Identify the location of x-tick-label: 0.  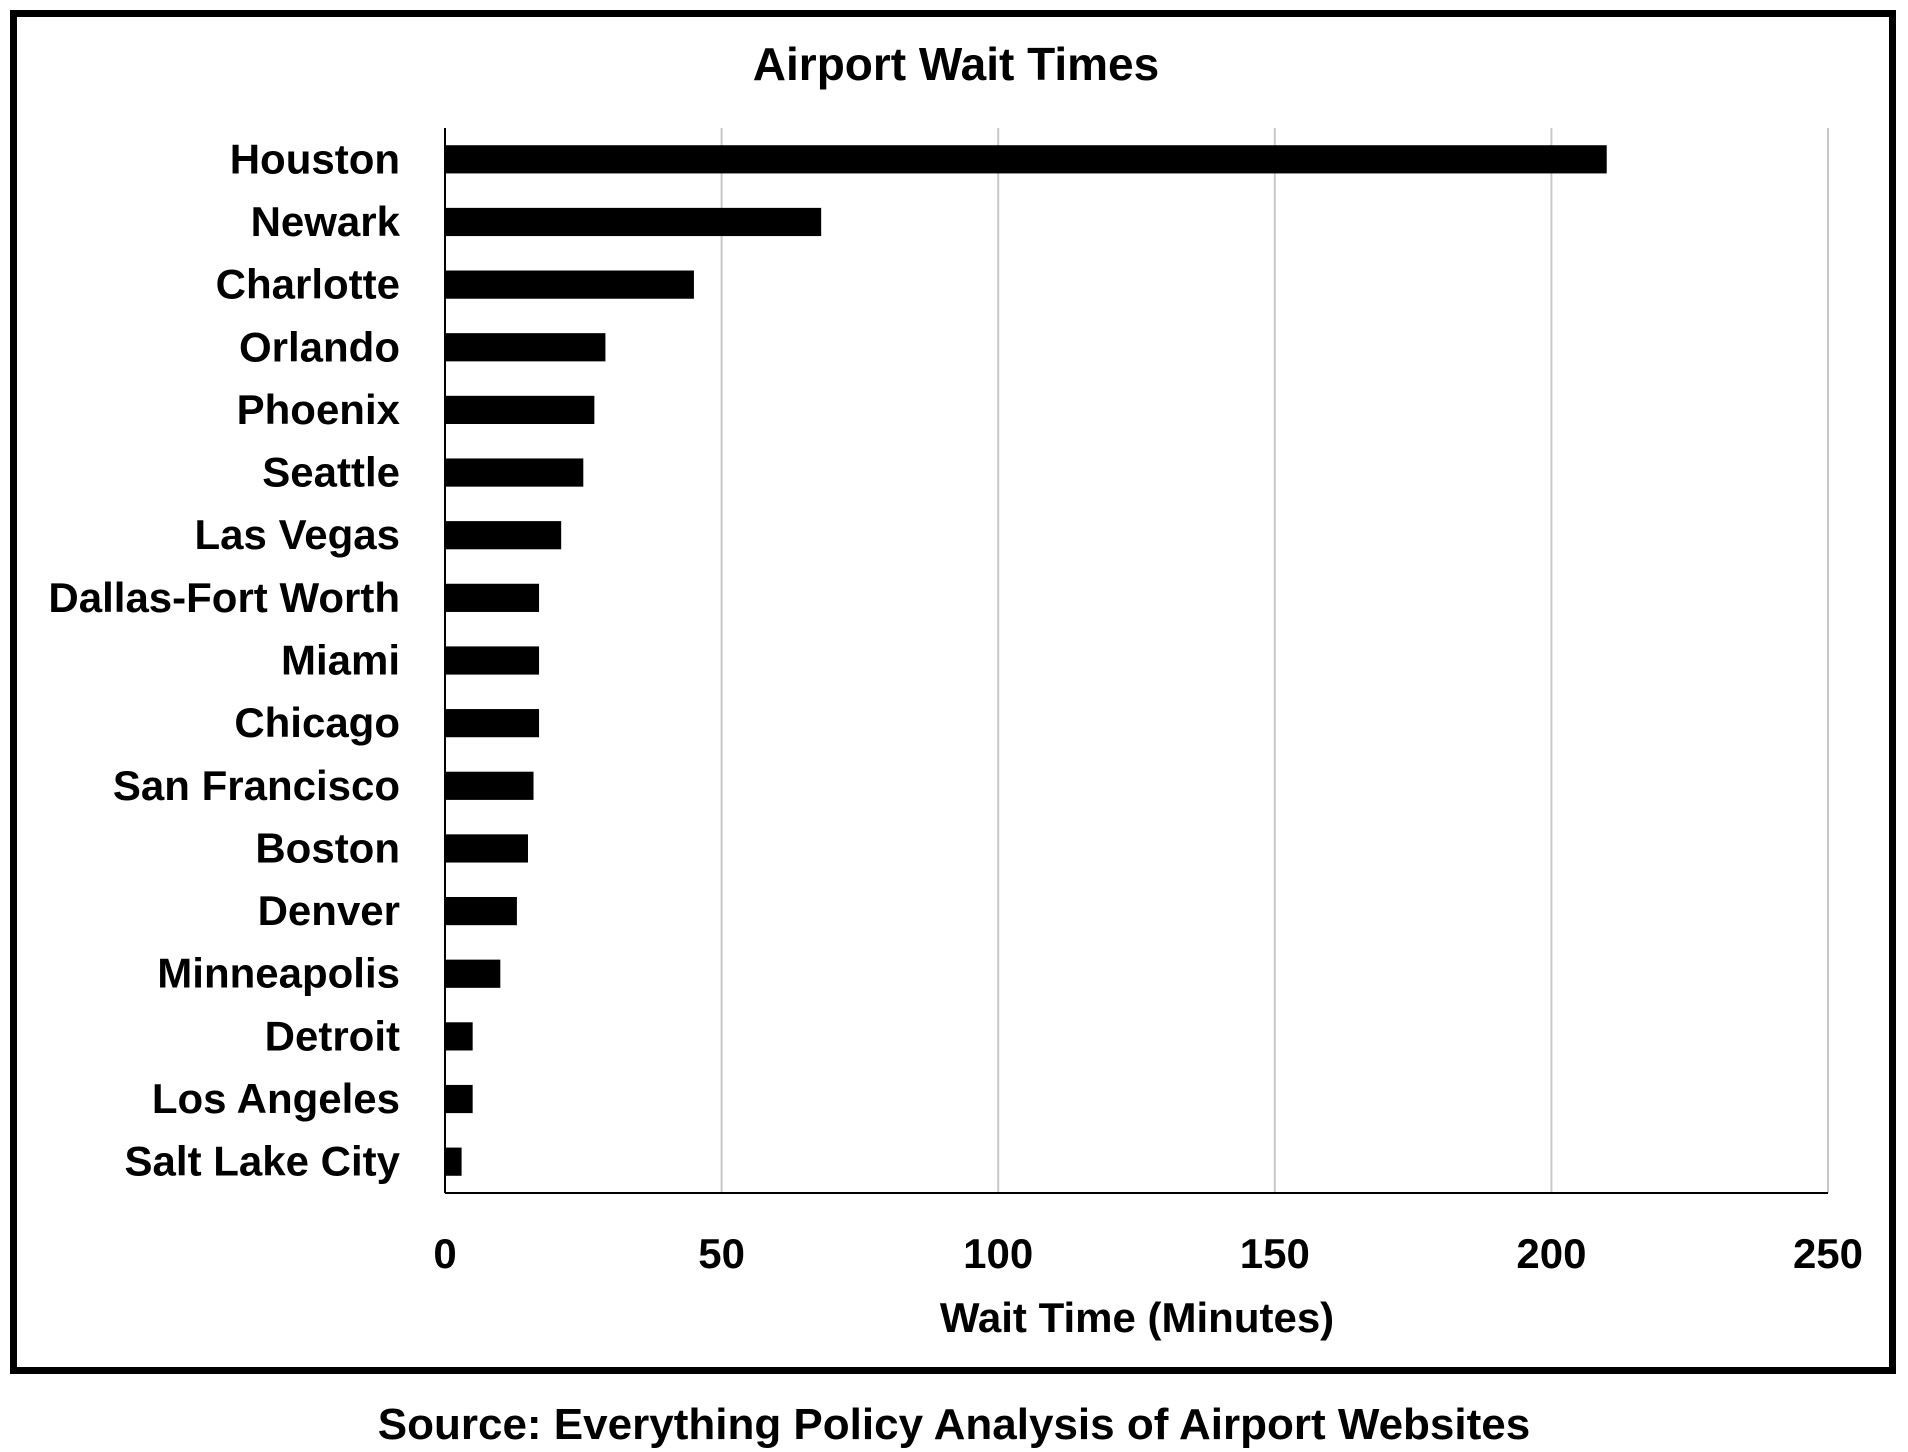
(444, 1253).